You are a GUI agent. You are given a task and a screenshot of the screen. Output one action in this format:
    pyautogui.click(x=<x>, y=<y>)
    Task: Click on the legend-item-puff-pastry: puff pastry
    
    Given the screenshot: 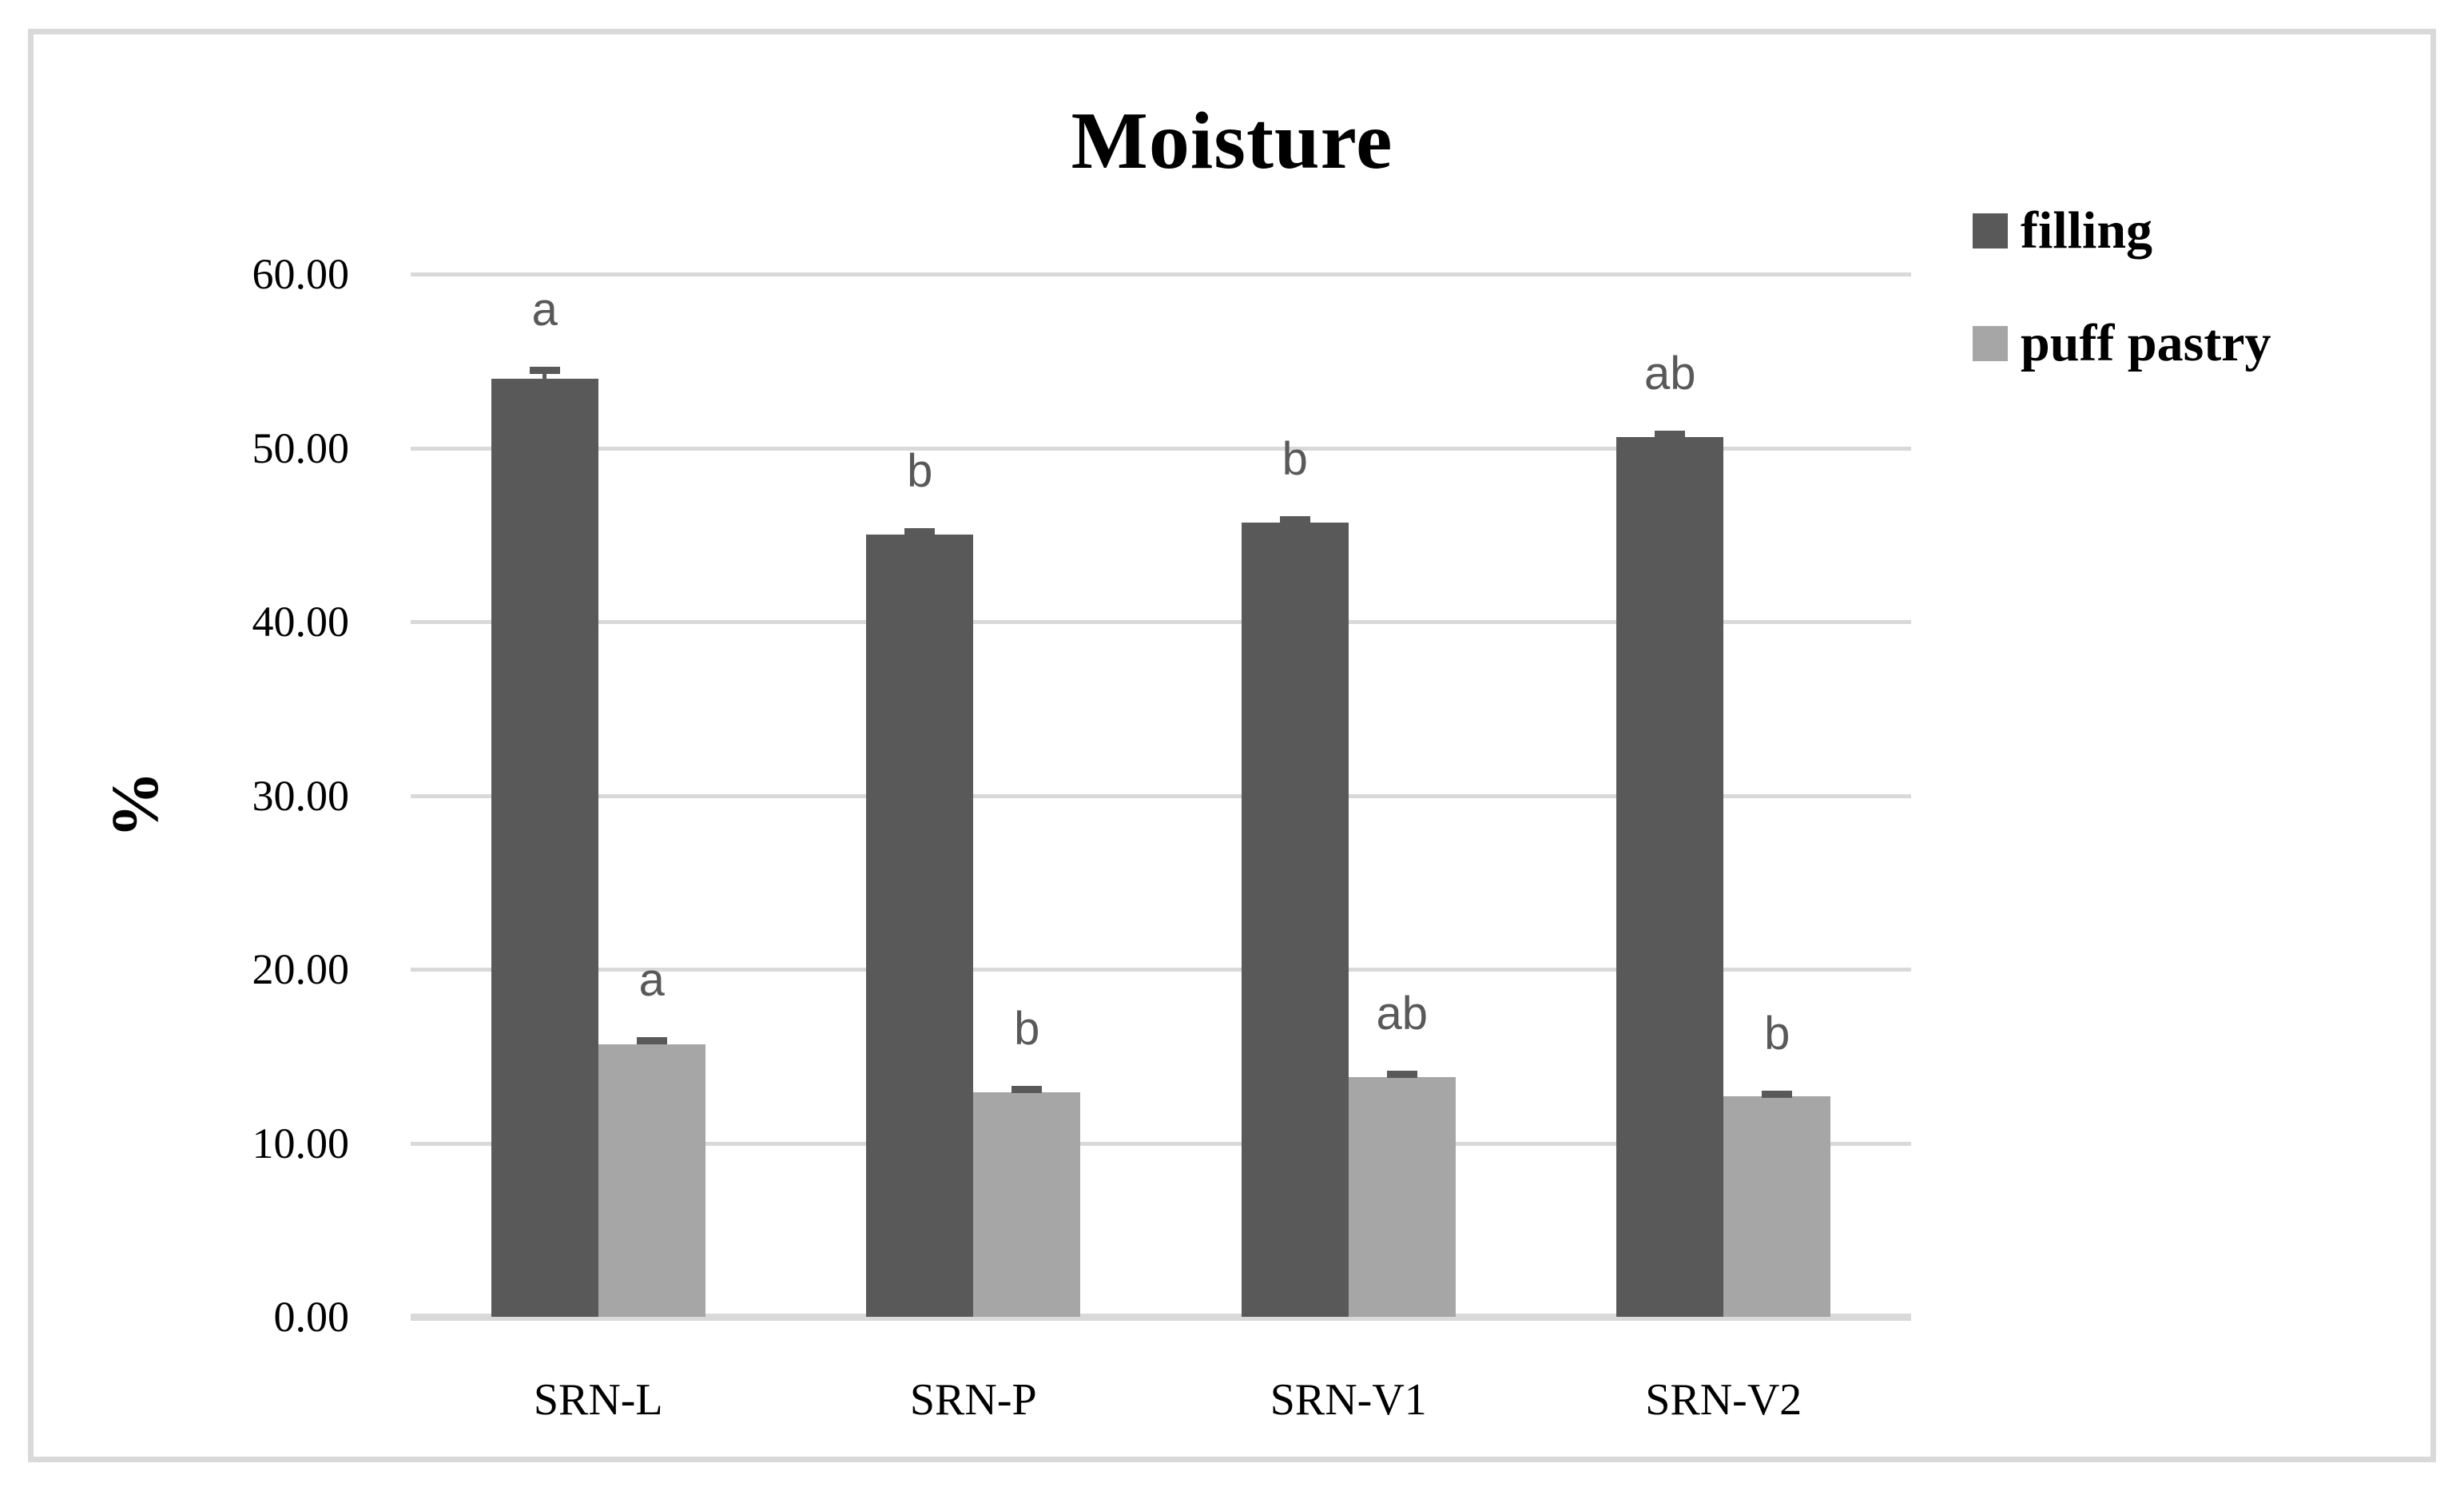 What is the action you would take?
    pyautogui.click(x=2122, y=343)
    